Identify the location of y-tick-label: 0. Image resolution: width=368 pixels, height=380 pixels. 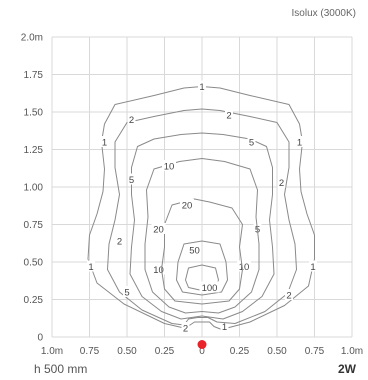
(40, 338).